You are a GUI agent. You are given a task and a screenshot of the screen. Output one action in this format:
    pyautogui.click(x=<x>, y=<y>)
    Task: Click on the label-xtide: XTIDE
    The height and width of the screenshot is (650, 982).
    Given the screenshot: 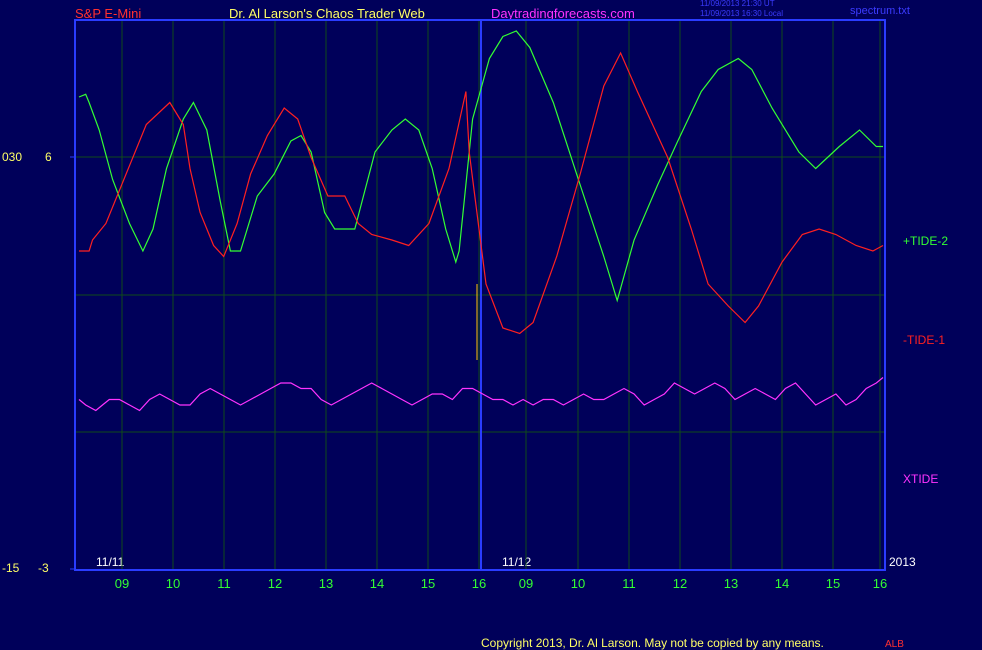 What is the action you would take?
    pyautogui.click(x=921, y=479)
    